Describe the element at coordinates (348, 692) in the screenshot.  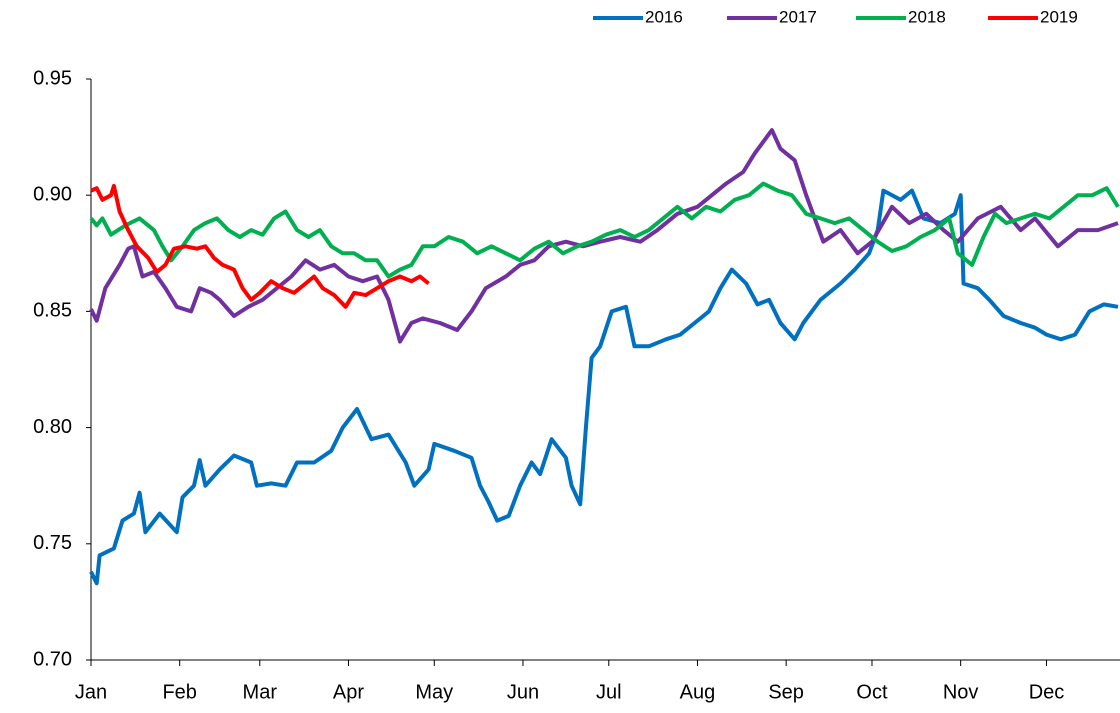
I see `x-tick-label: Apr` at that location.